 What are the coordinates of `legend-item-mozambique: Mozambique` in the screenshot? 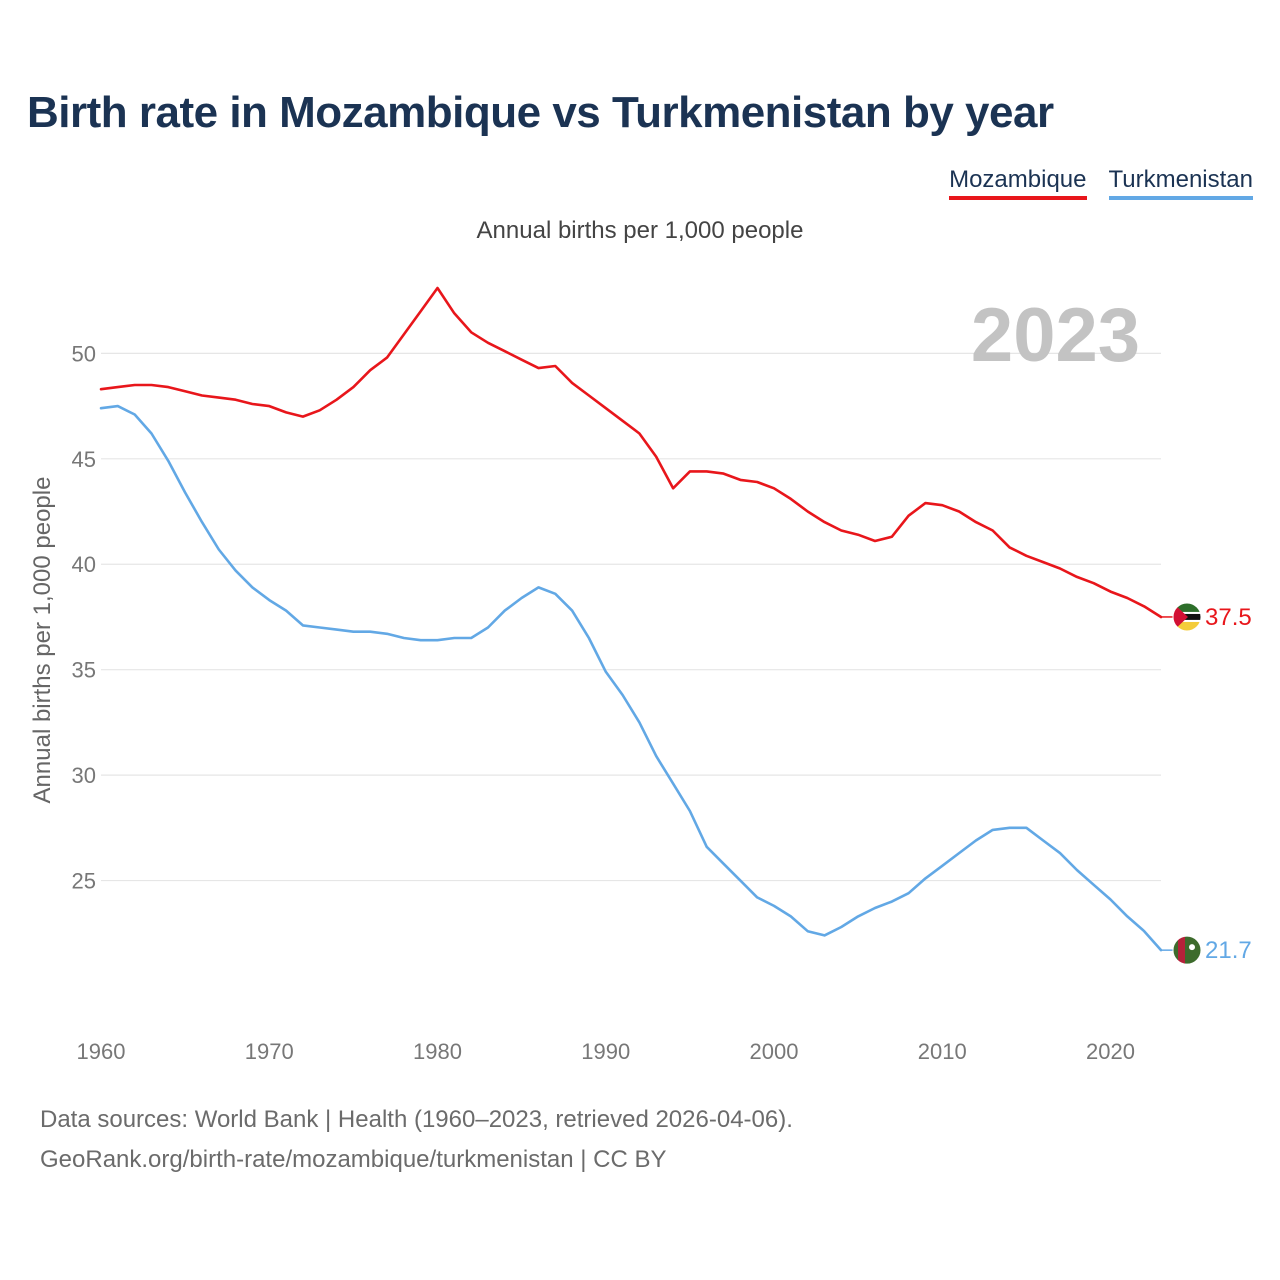 It's located at (1018, 183).